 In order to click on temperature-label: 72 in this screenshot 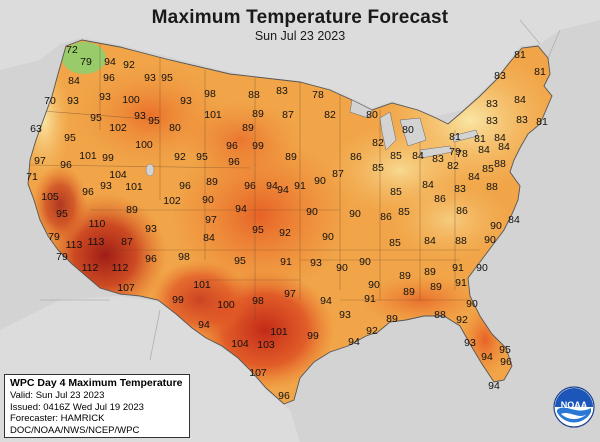, I will do `click(72, 50)`.